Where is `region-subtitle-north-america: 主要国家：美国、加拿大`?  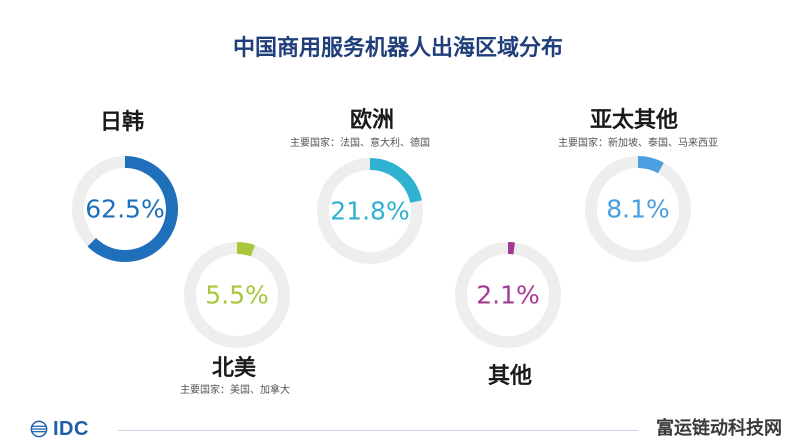
region-subtitle-north-america: 主要国家：美国、加拿大 is located at coordinates (235, 390).